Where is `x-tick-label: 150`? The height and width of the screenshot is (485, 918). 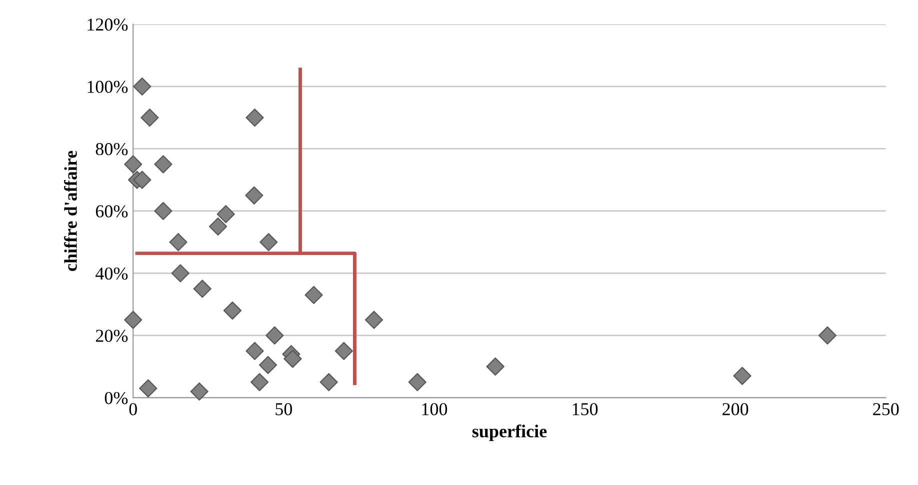 x-tick-label: 150 is located at coordinates (585, 409).